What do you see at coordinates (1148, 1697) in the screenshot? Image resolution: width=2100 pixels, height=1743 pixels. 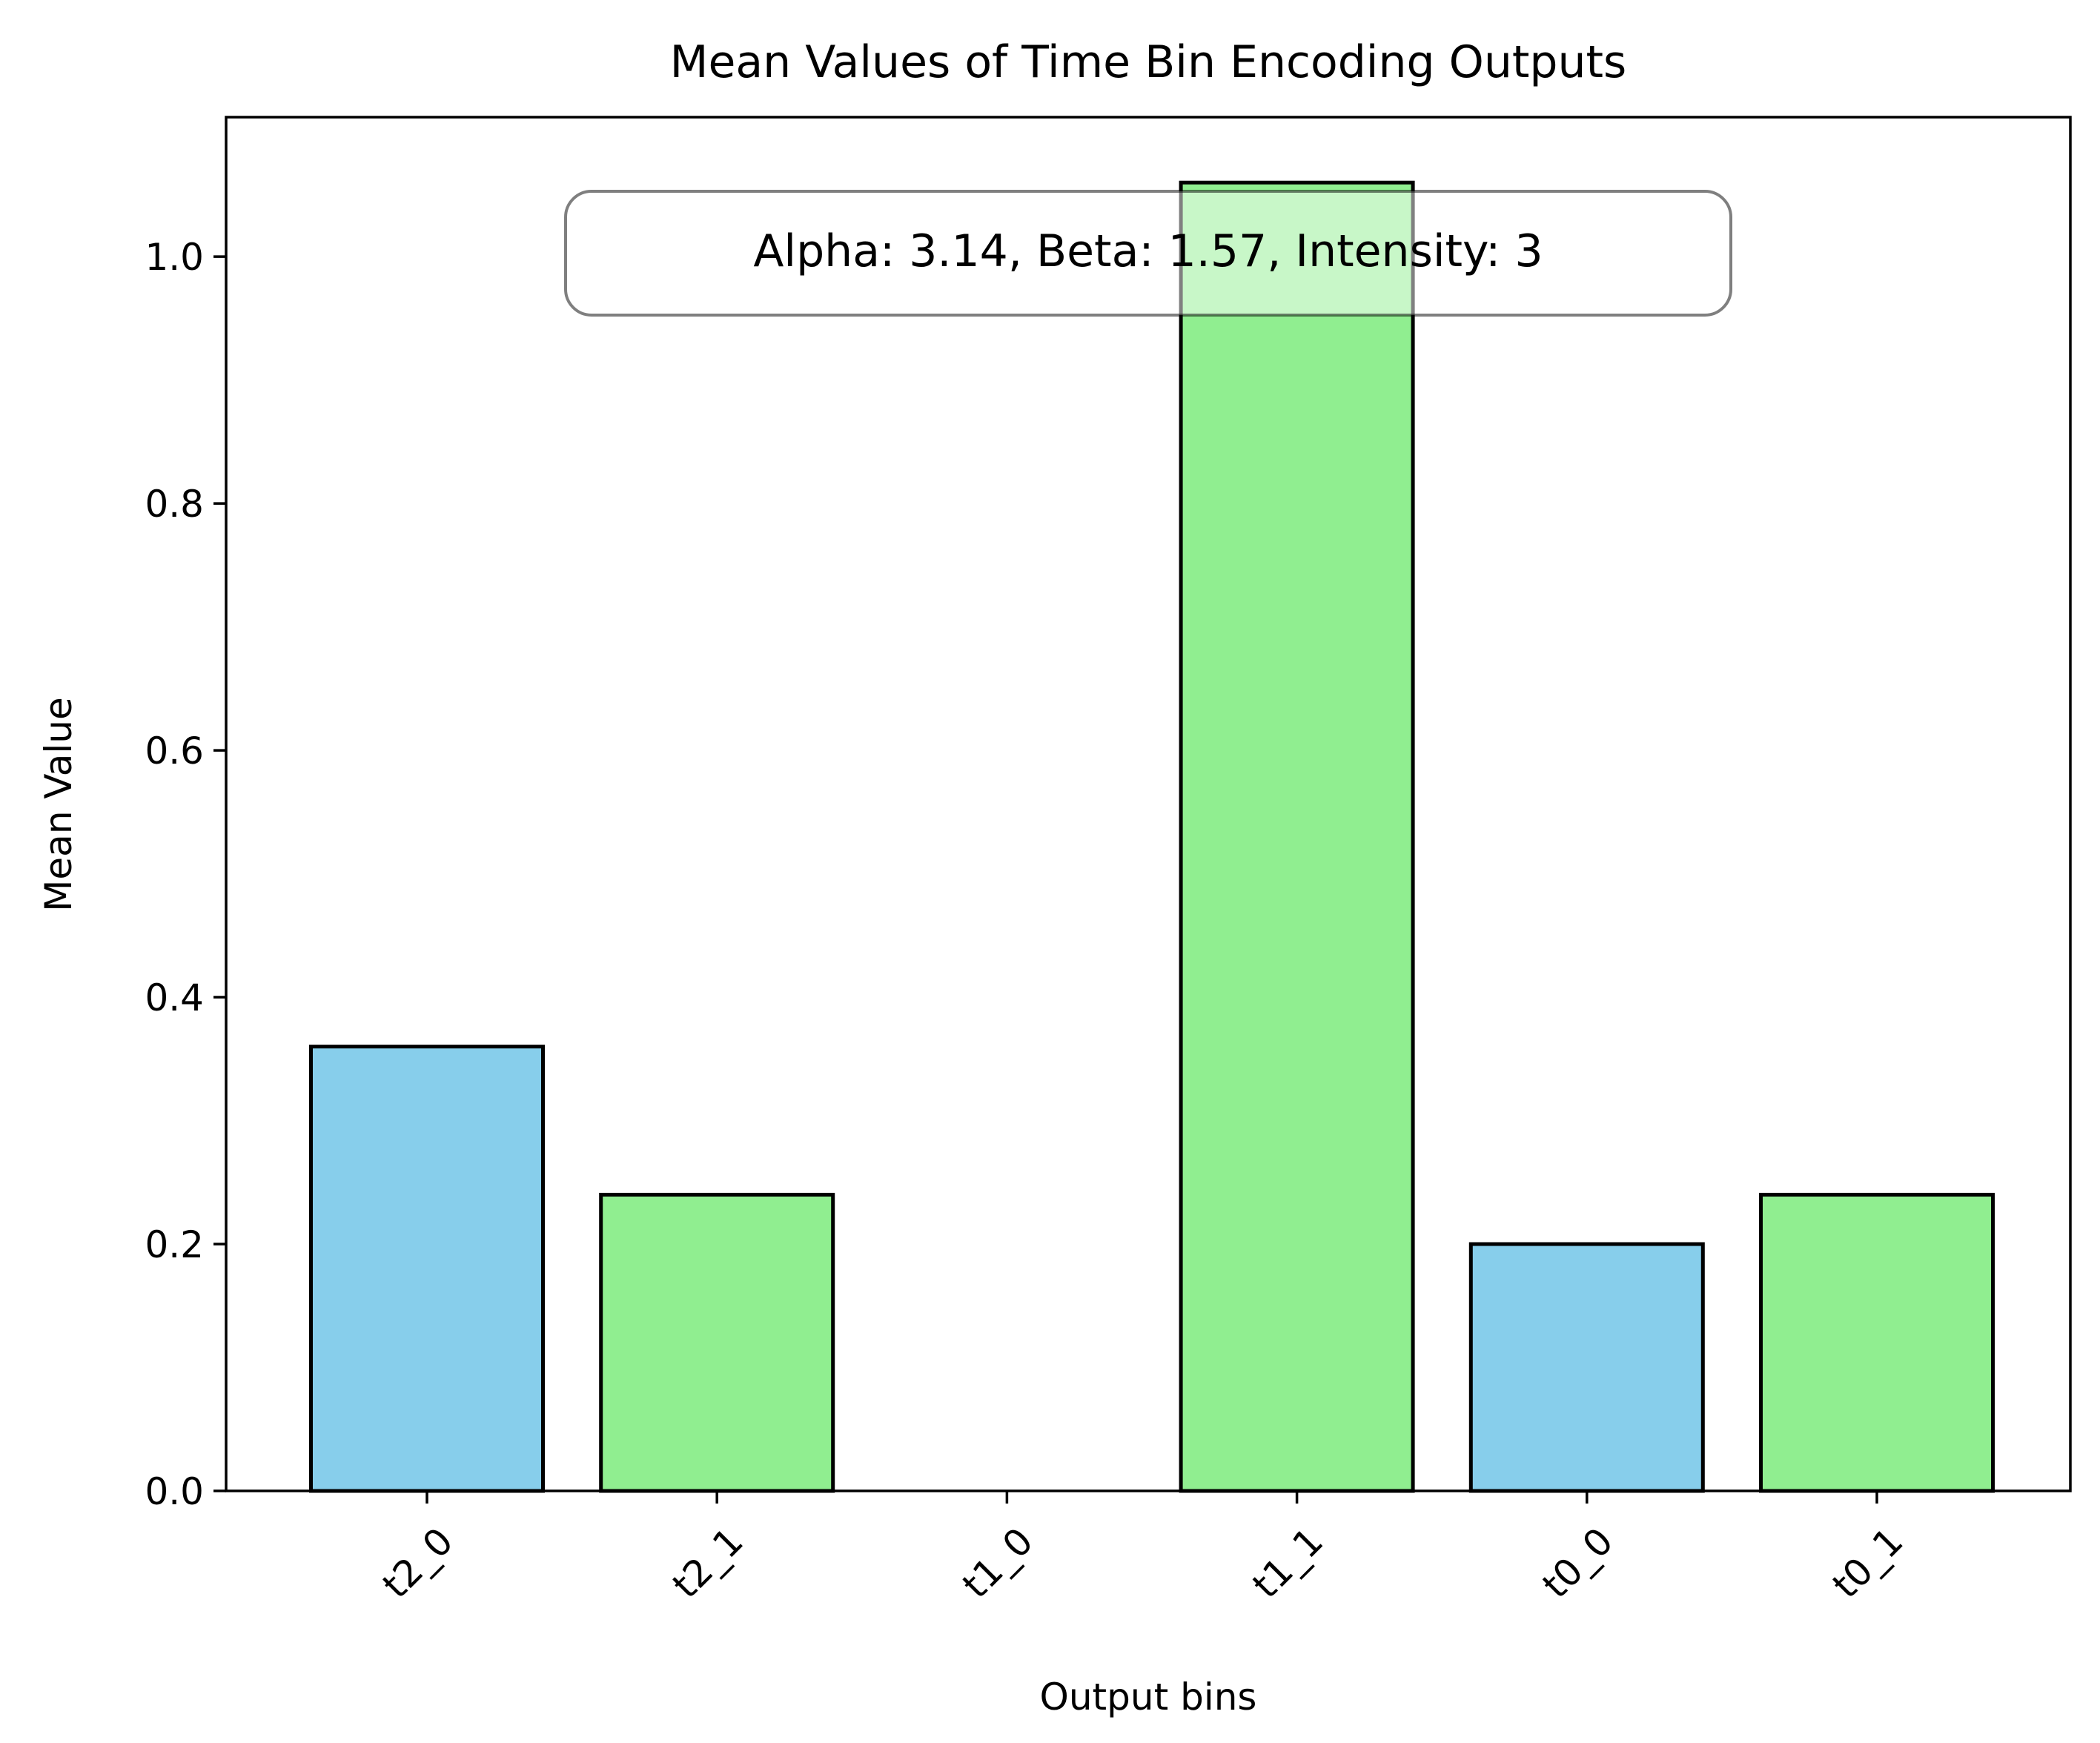 I see `x-axis-label: Output bins` at bounding box center [1148, 1697].